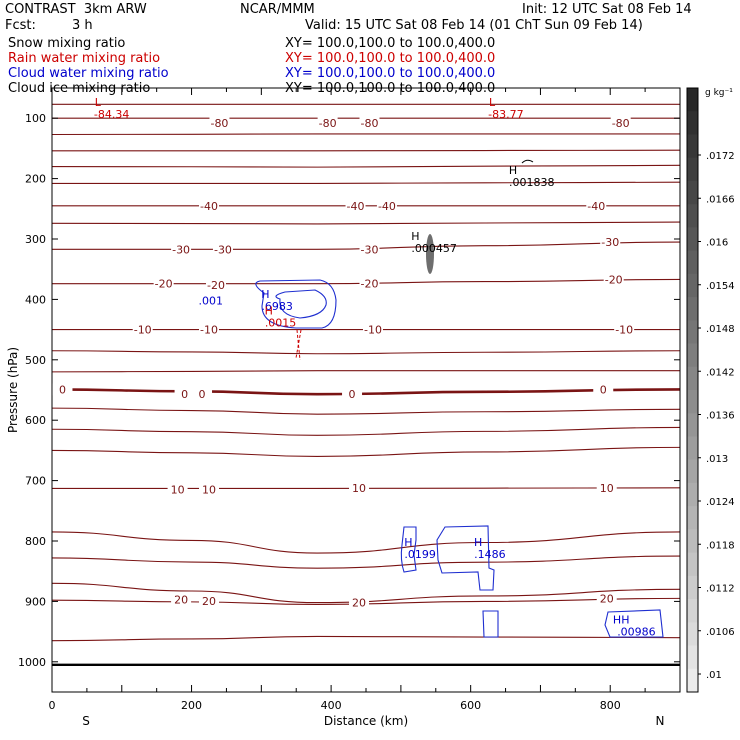 The width and height of the screenshot is (740, 740). Describe the element at coordinates (88, 73) in the screenshot. I see `field-name-cloudwater: Cloud water mixing ratio` at that location.